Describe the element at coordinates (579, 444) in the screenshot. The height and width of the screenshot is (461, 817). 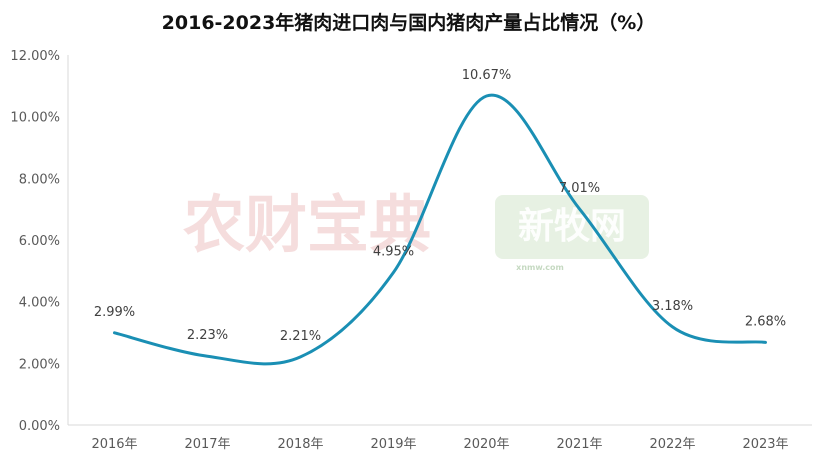
I see `x-tick-label: 2021年` at that location.